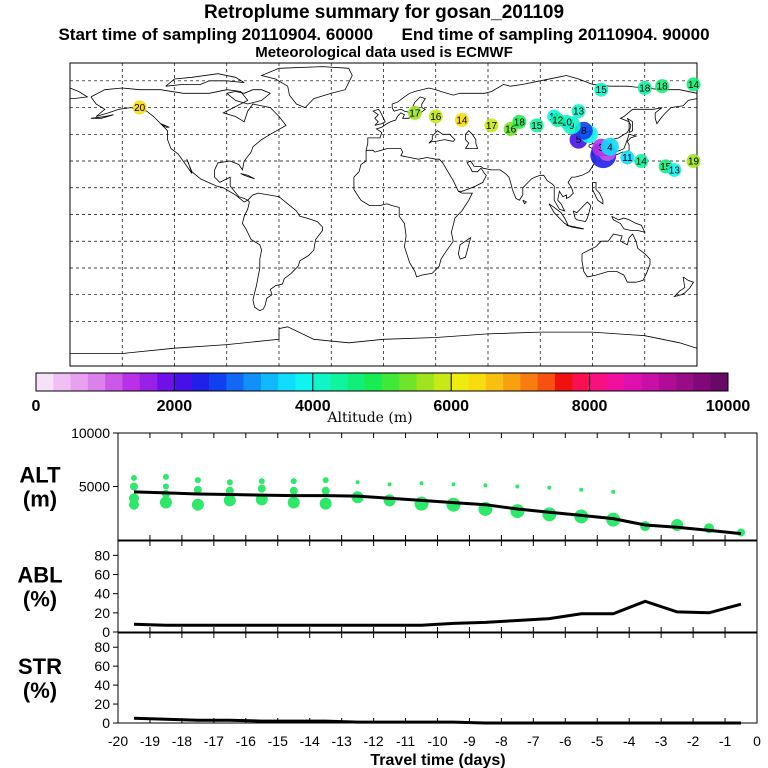 This screenshot has height=768, width=768. Describe the element at coordinates (342, 741) in the screenshot. I see `x-tick-label: -13` at that location.